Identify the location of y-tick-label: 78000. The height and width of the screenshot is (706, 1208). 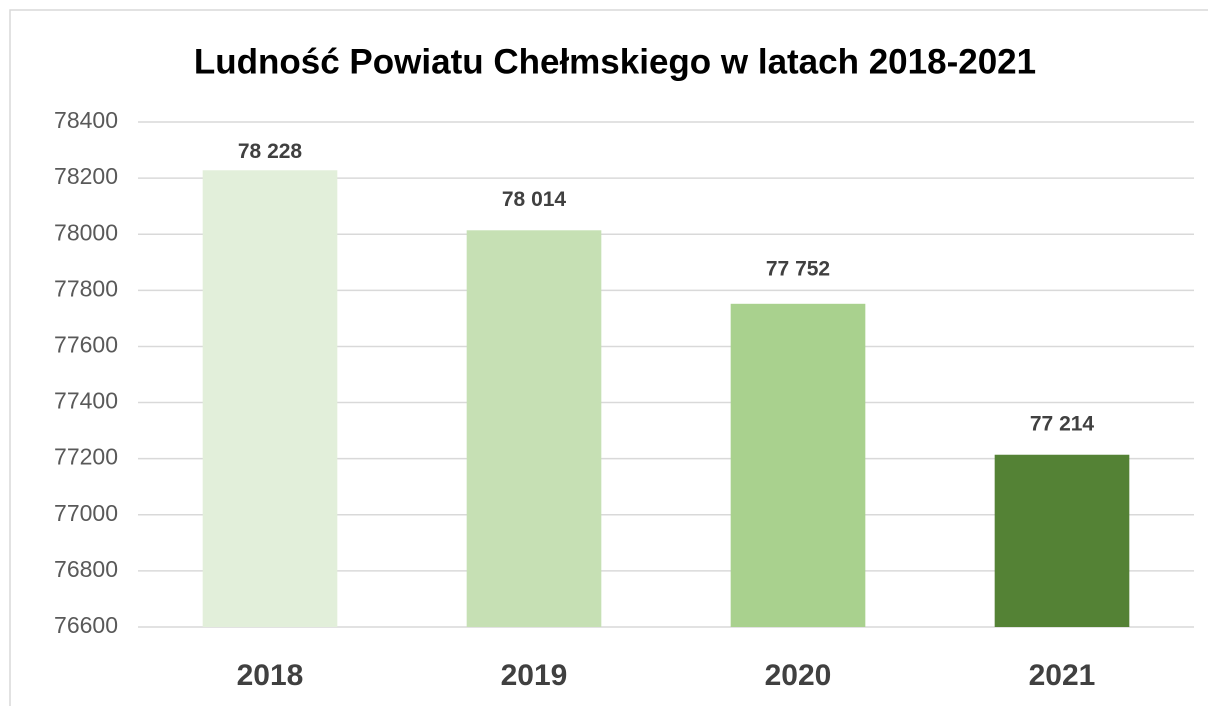
(86, 232).